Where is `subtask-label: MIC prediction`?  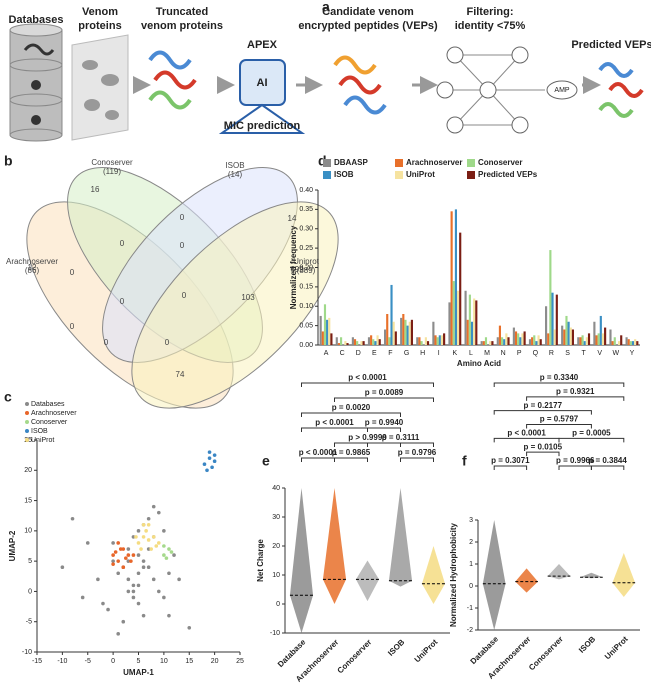
subtask-label: MIC prediction is located at coordinates (262, 126).